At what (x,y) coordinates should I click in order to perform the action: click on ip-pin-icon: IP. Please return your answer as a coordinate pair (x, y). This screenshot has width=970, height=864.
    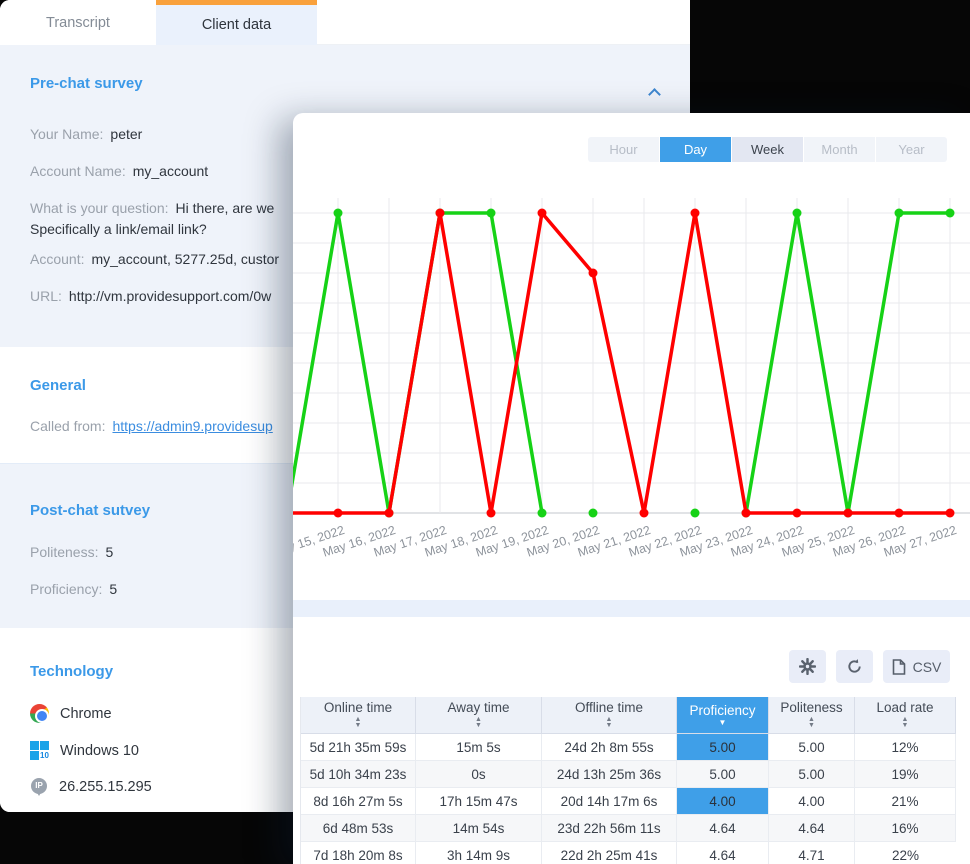
    Looking at the image, I should click on (39, 787).